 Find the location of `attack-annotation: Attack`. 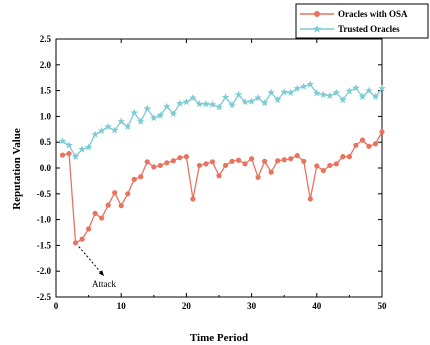

attack-annotation: Attack is located at coordinates (97, 267).